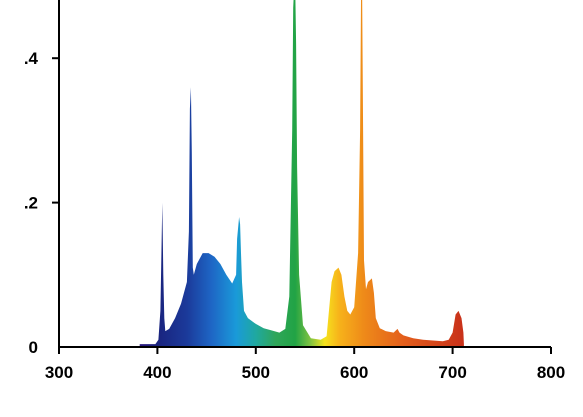 This screenshot has height=417, width=583. I want to click on x-tick-label-600: 600, so click(354, 372).